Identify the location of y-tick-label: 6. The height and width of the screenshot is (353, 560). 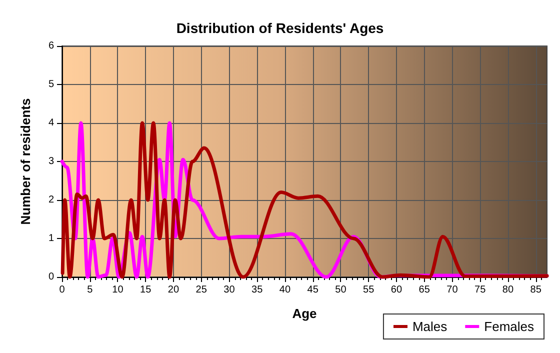
(51, 46).